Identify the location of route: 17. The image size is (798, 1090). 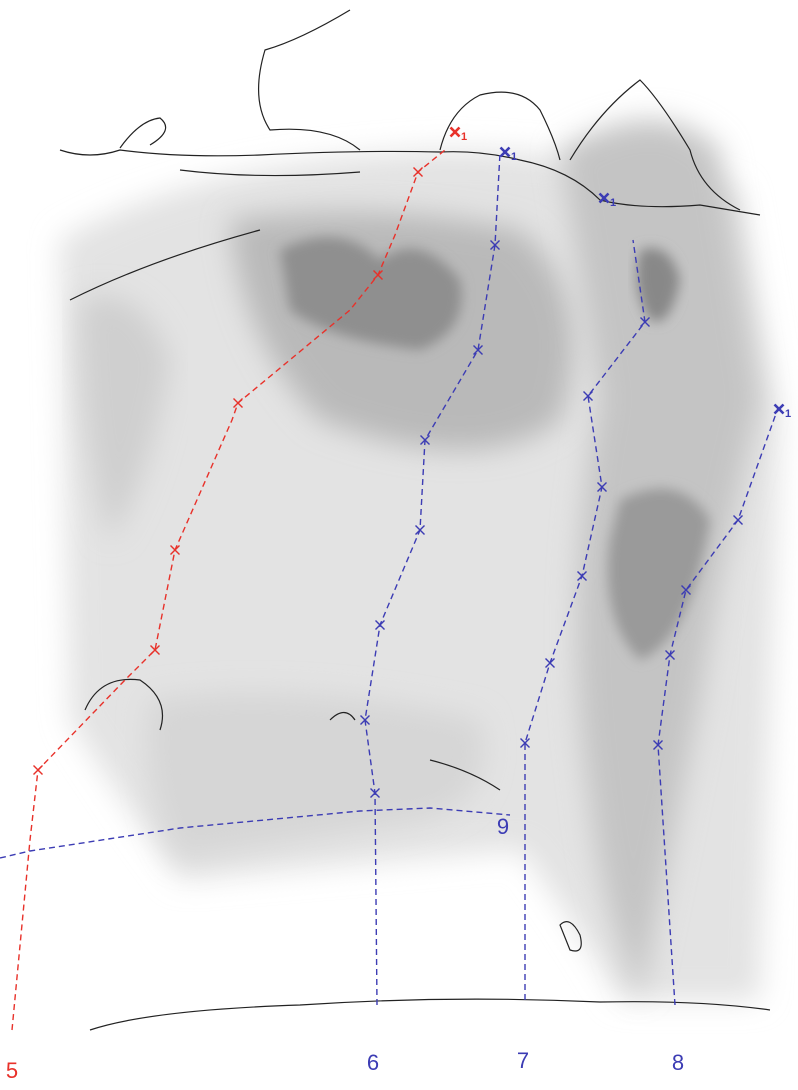
(583, 632).